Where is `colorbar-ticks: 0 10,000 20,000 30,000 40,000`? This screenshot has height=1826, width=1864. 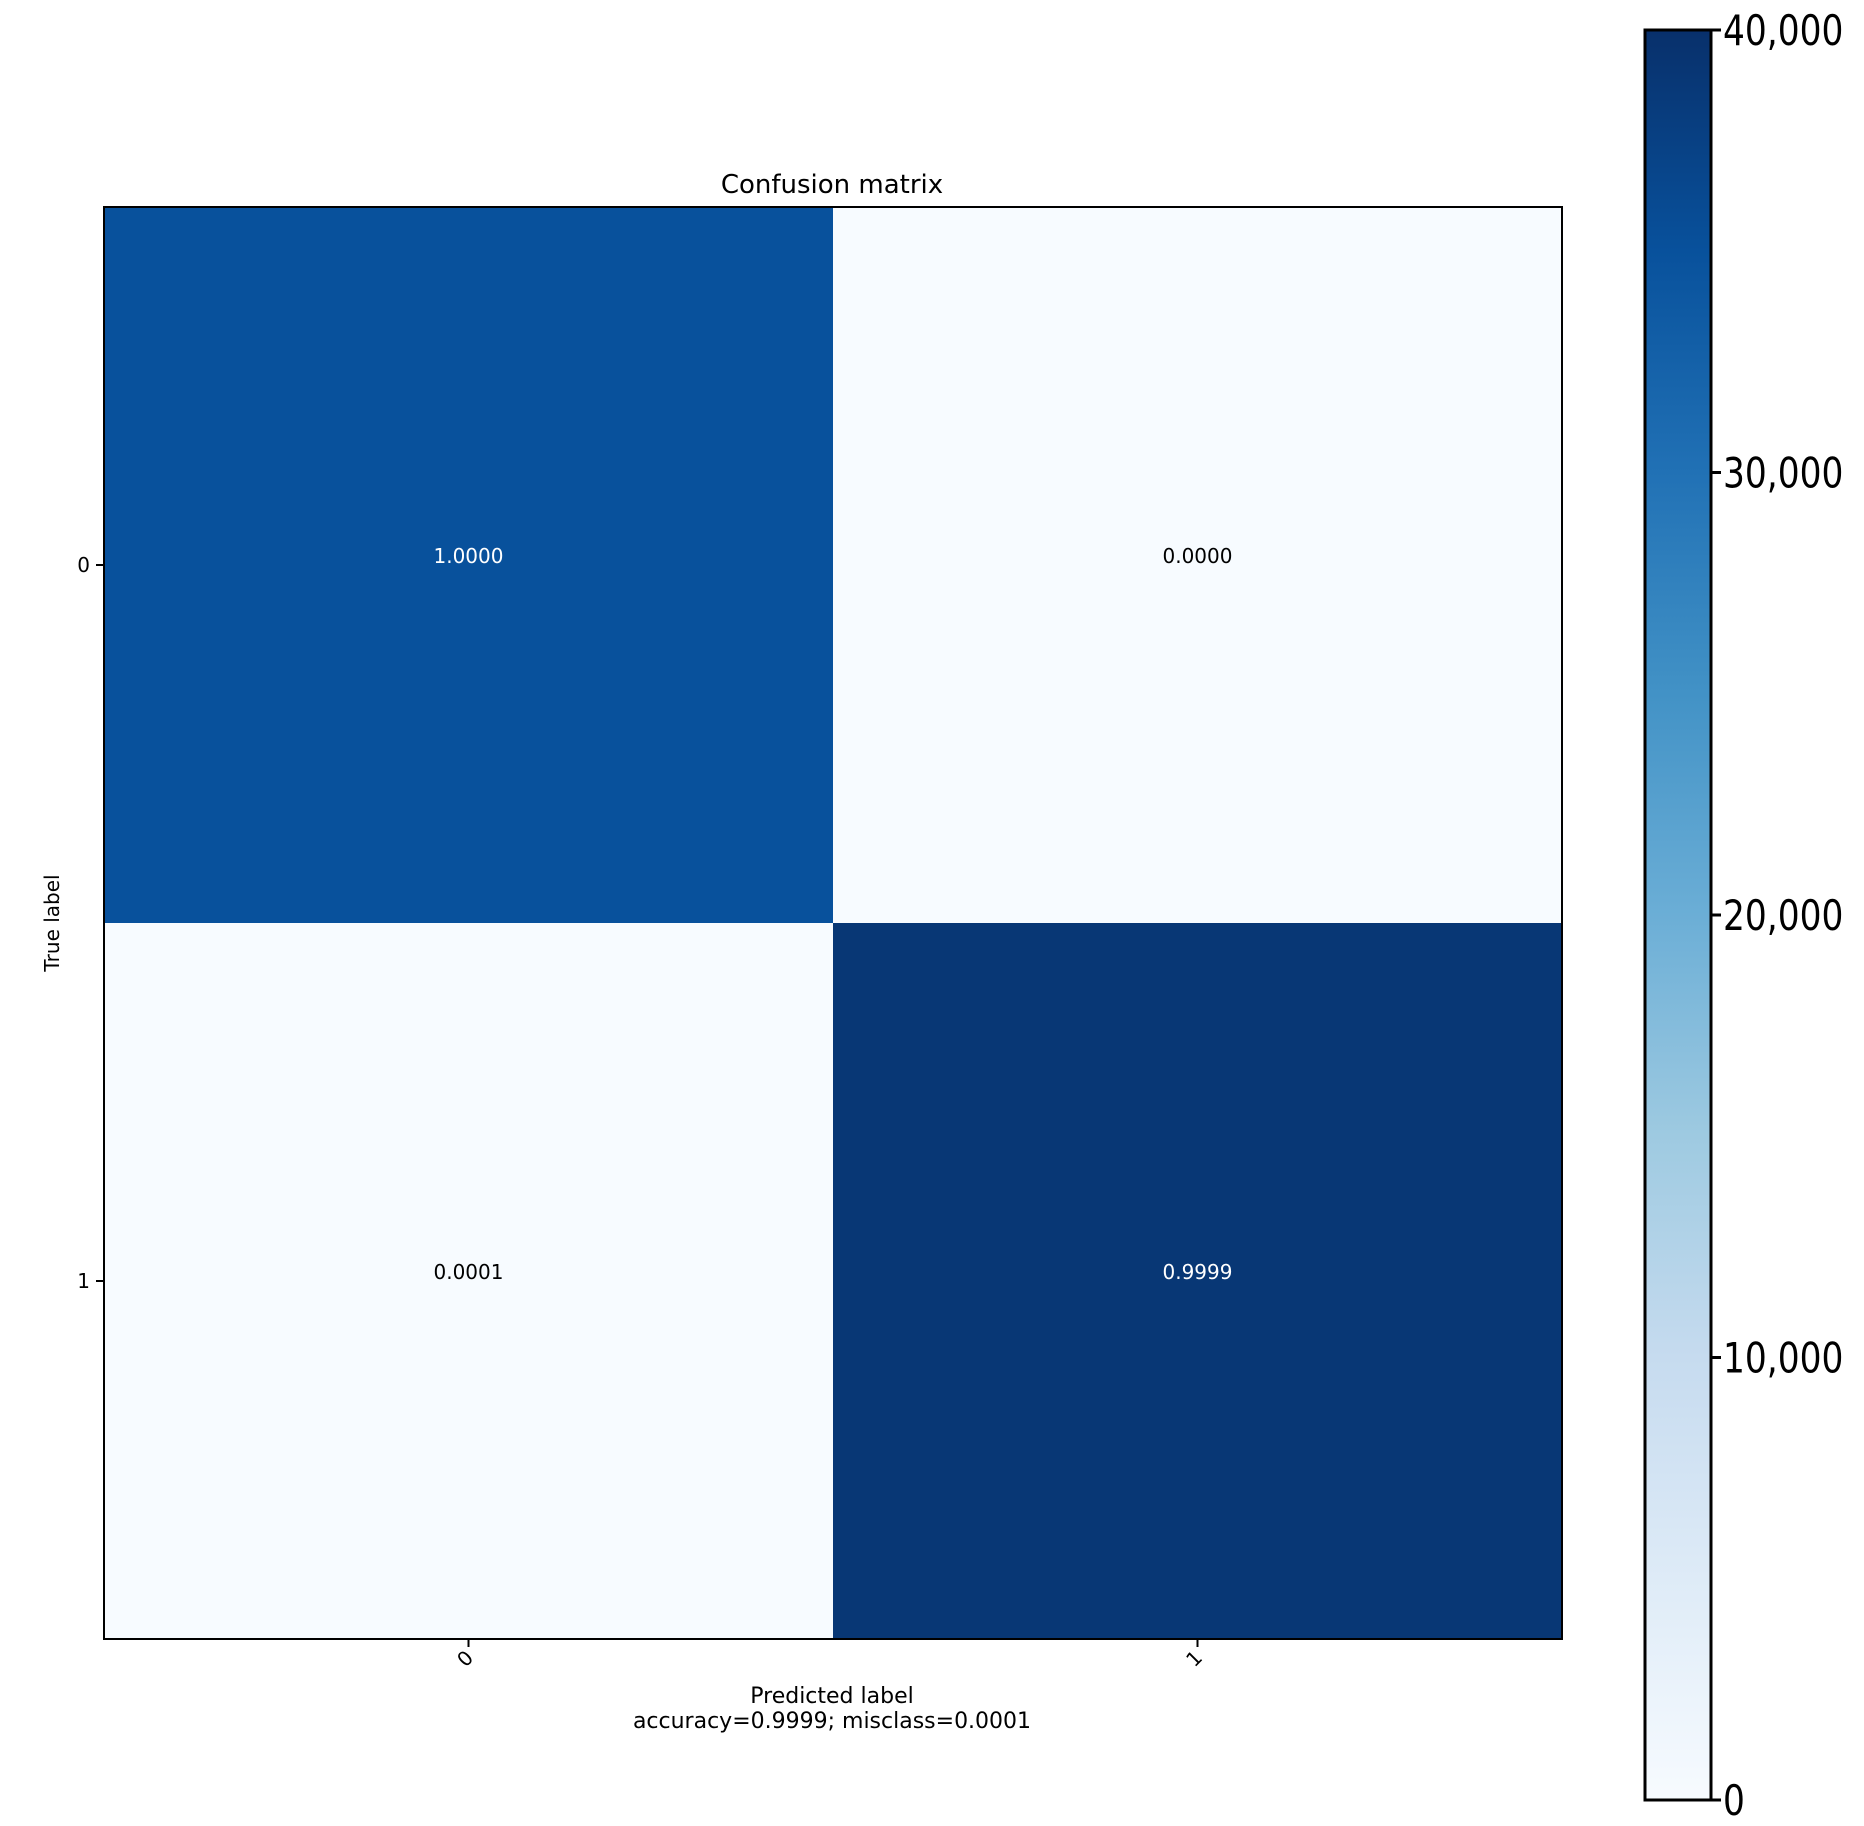
colorbar-ticks: 0 10,000 20,000 30,000 40,000 is located at coordinates (1777, 916).